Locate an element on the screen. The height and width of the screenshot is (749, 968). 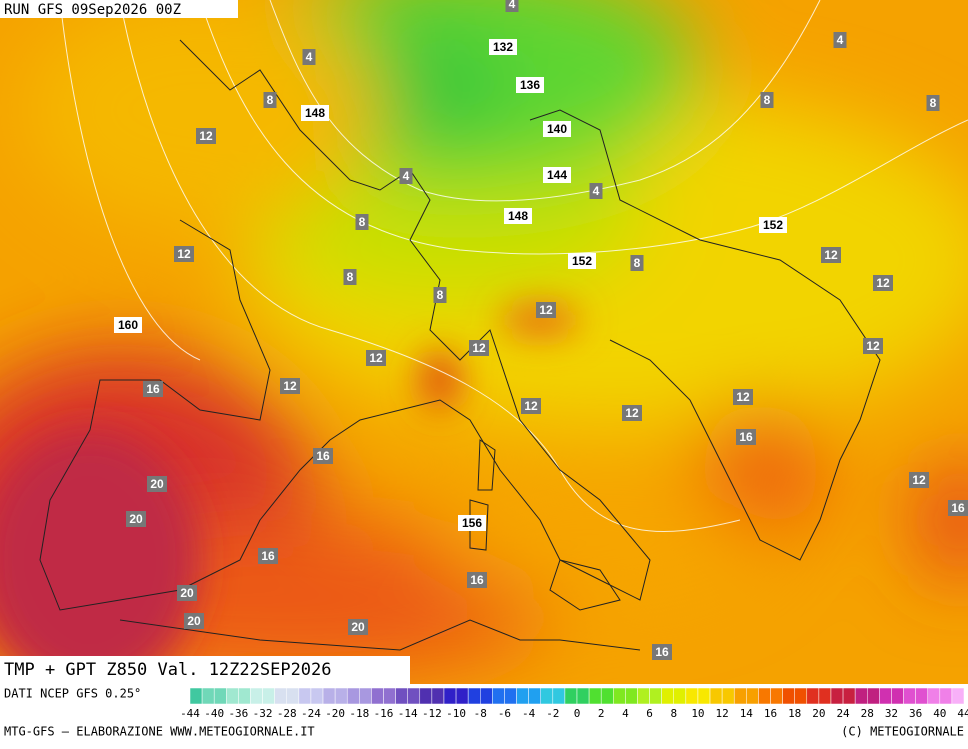
run-label: RUN GFS 09Sep2026 00Z is located at coordinates (92, 10).